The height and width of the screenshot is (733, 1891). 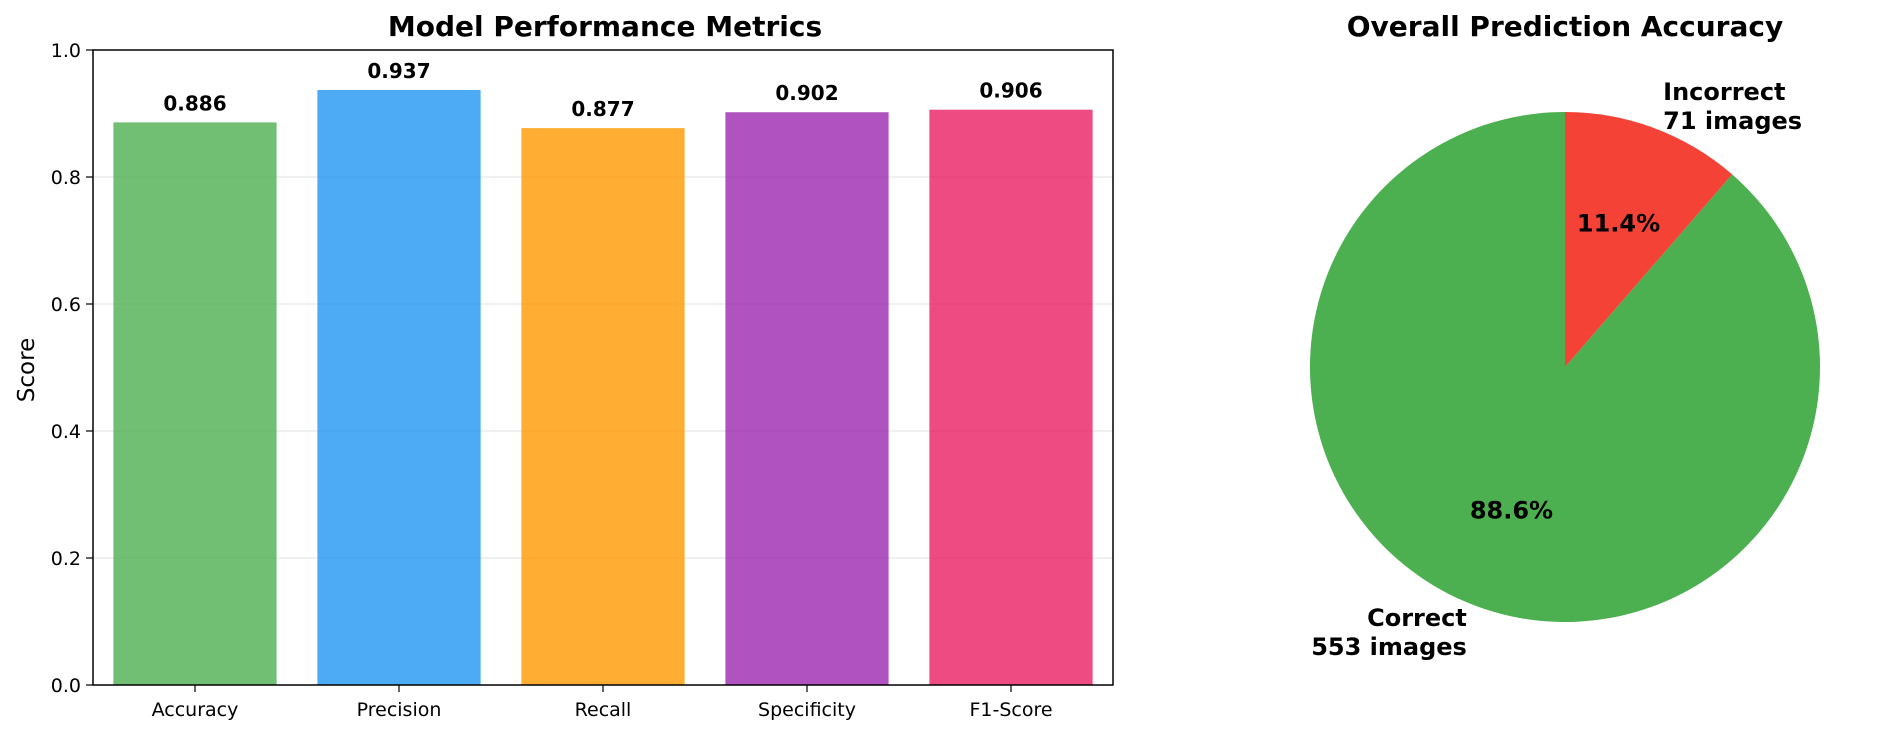 What do you see at coordinates (806, 93) in the screenshot?
I see `bar-value-label: 0.902` at bounding box center [806, 93].